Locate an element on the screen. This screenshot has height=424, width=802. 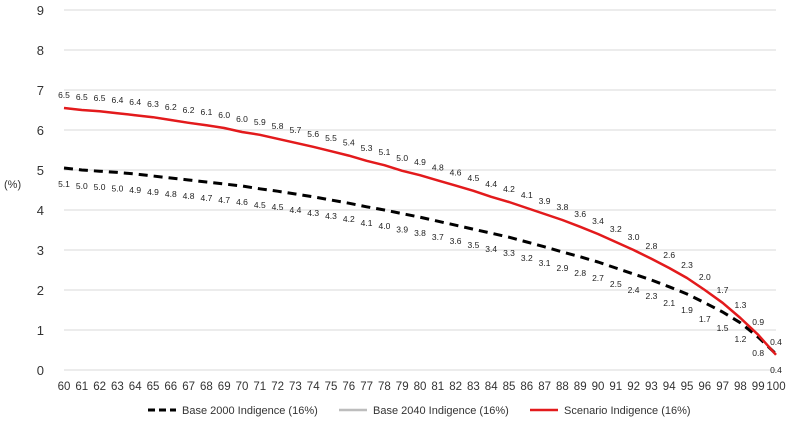
y-tick-label: 7 is located at coordinates (40, 90).